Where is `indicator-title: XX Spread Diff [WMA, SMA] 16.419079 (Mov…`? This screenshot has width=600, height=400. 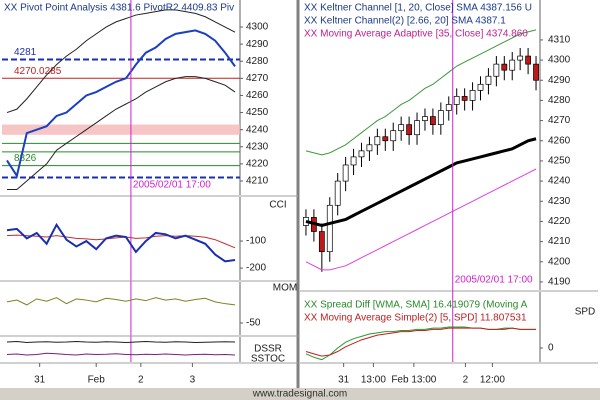
indicator-title: XX Spread Diff [WMA, SMA] 16.419079 (Mov… is located at coordinates (416, 305).